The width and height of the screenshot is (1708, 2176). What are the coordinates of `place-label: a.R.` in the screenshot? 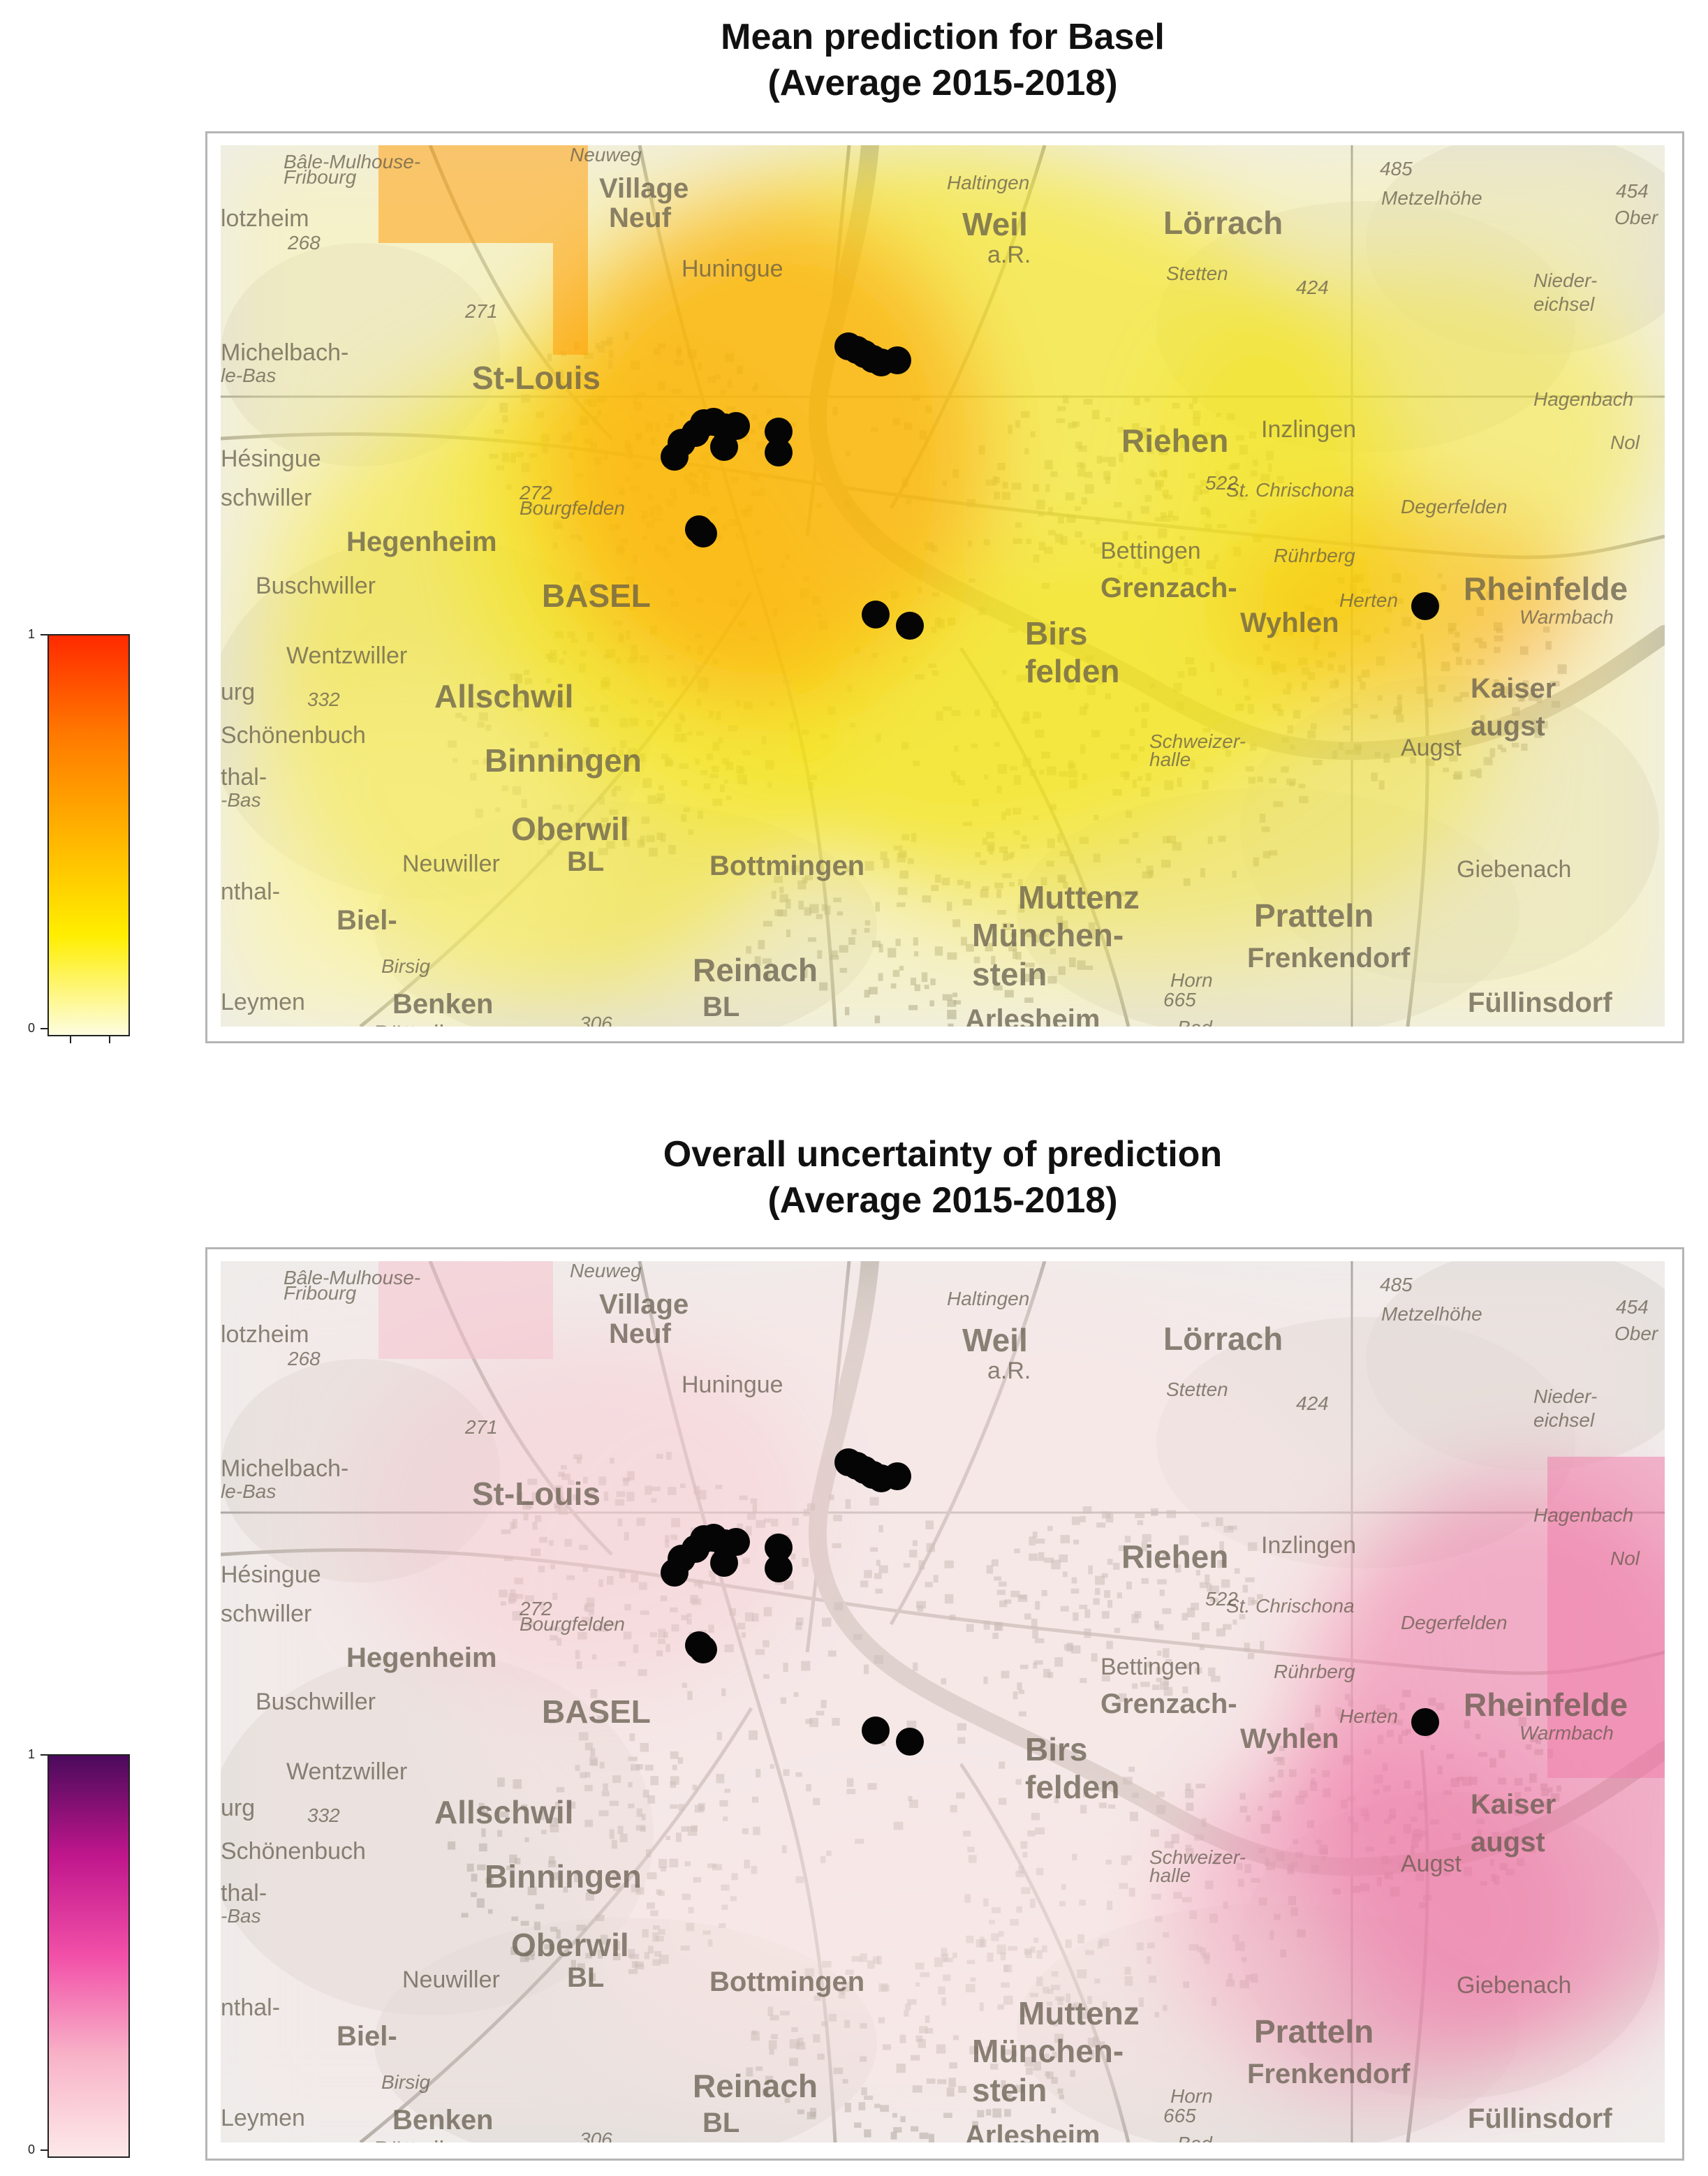 It's located at (1009, 1371).